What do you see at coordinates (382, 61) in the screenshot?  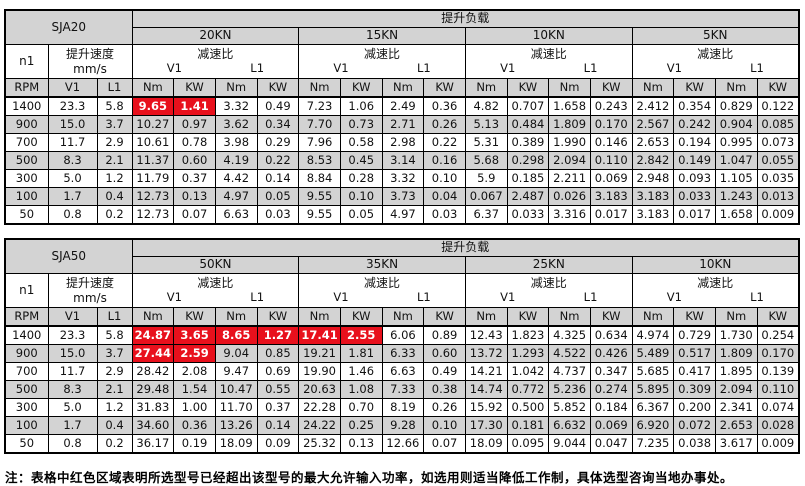 I see `ratio-header-cell: 减速比 V1 L1` at bounding box center [382, 61].